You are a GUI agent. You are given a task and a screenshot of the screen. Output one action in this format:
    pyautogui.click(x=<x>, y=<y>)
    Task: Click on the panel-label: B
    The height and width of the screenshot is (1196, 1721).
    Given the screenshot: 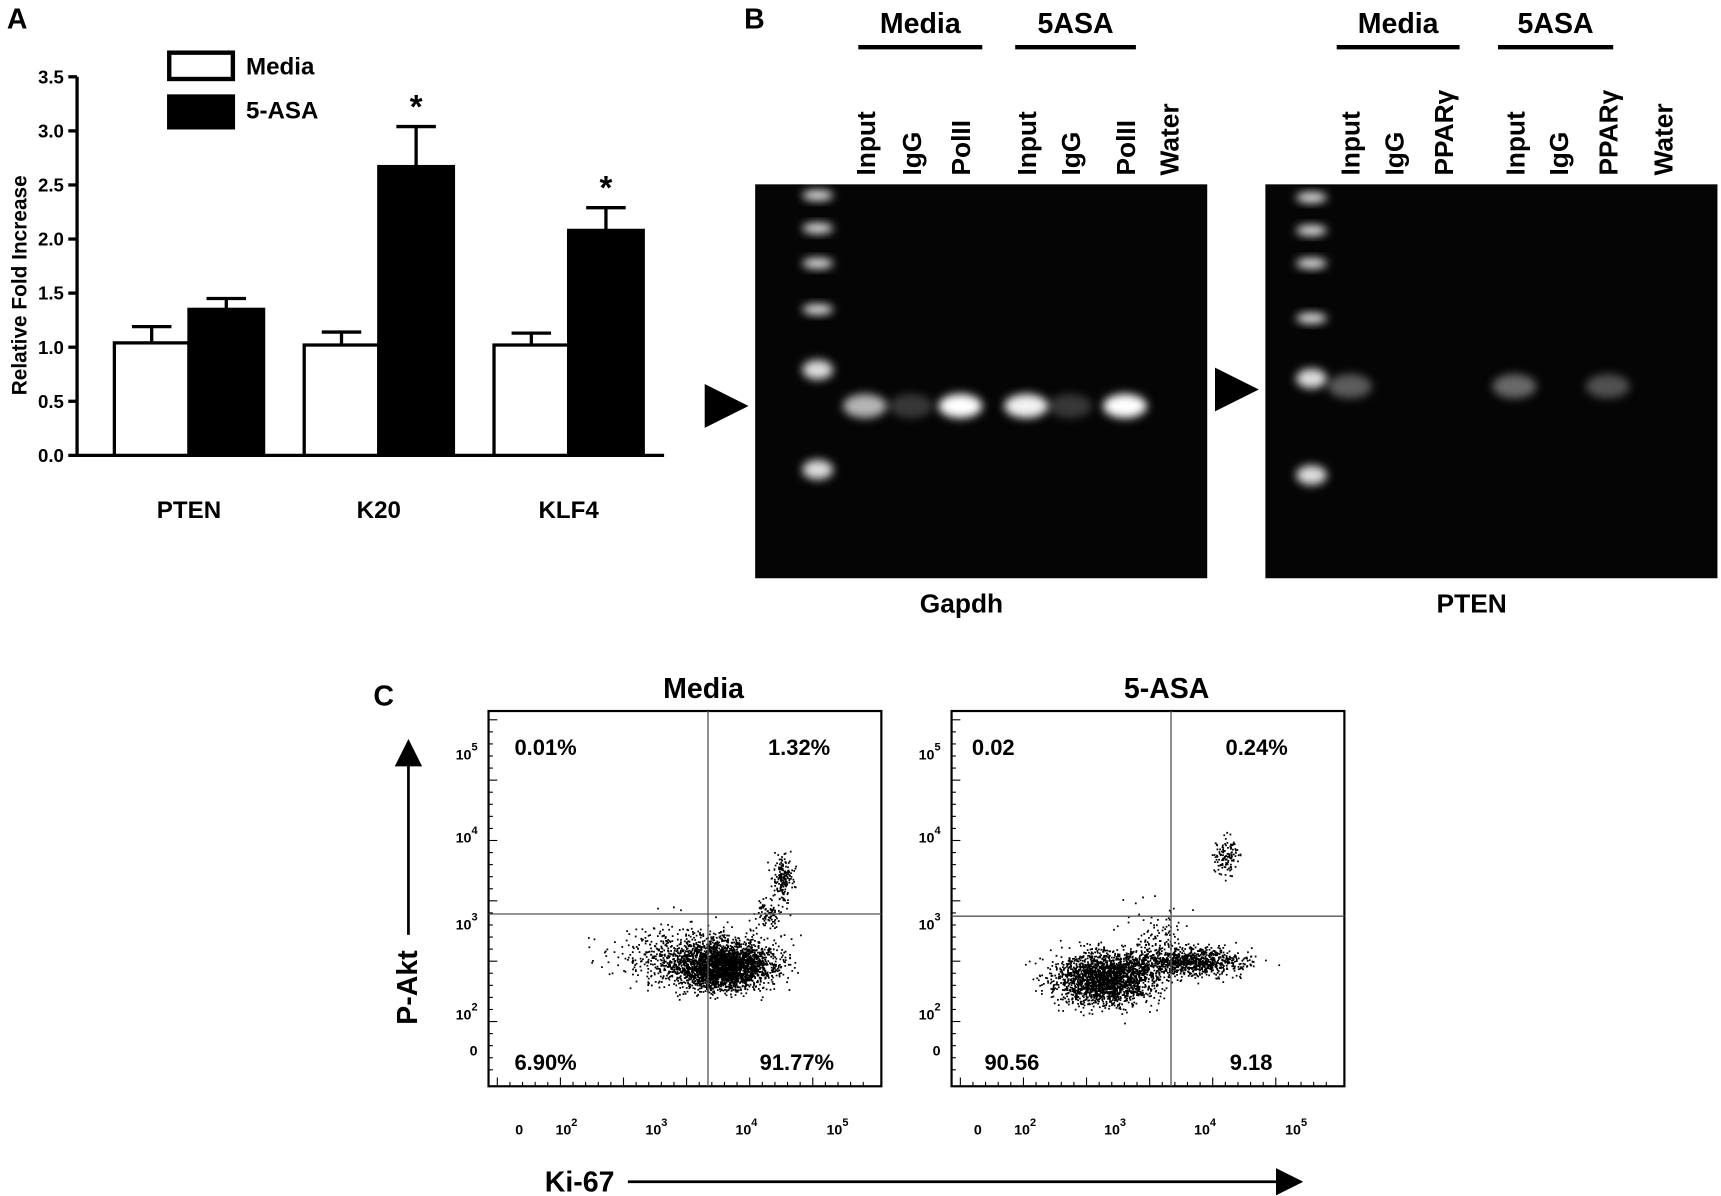 What is the action you would take?
    pyautogui.click(x=754, y=20)
    